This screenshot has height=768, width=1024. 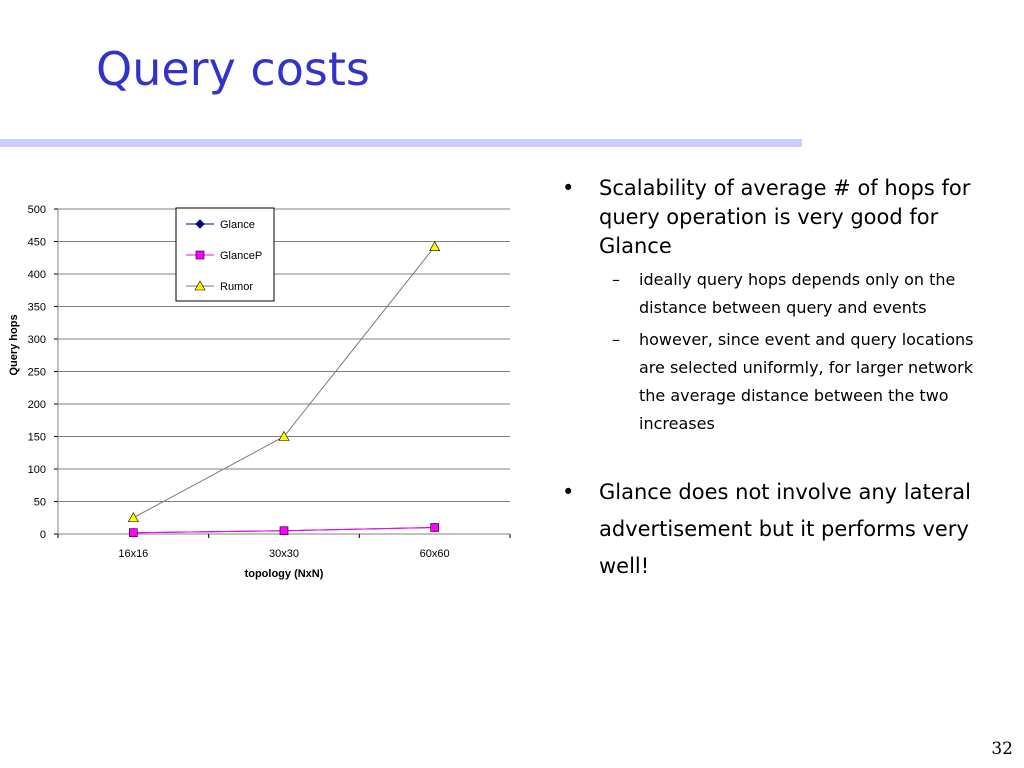 What do you see at coordinates (237, 225) in the screenshot?
I see `legend-label: Glance` at bounding box center [237, 225].